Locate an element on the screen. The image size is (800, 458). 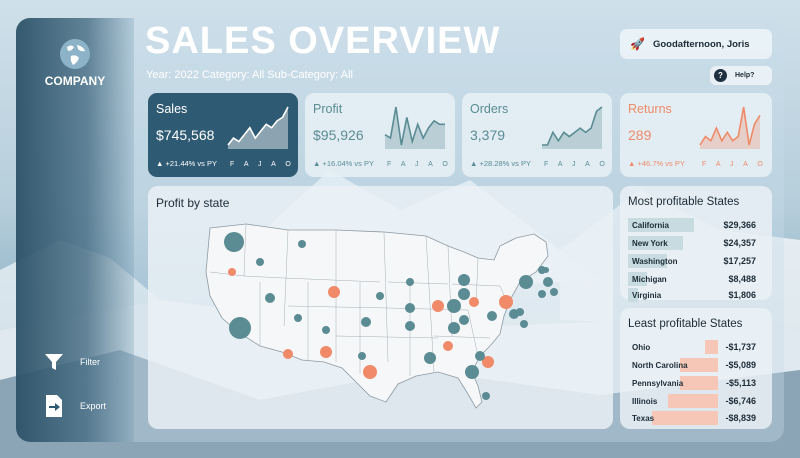
export-button: Export is located at coordinates (74, 406).